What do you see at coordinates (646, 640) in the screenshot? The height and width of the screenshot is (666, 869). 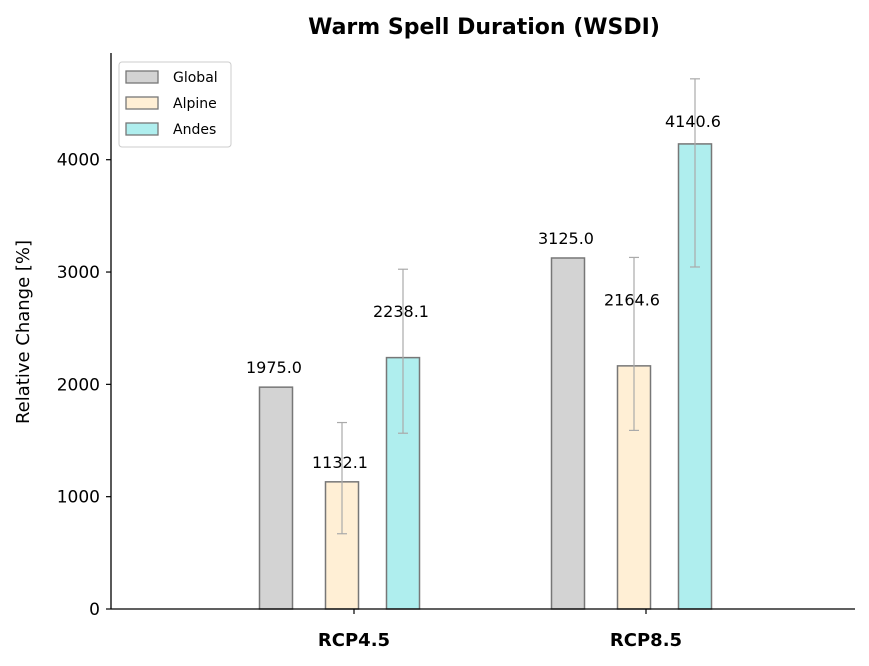 I see `x-tick-label: RCP8.5` at bounding box center [646, 640].